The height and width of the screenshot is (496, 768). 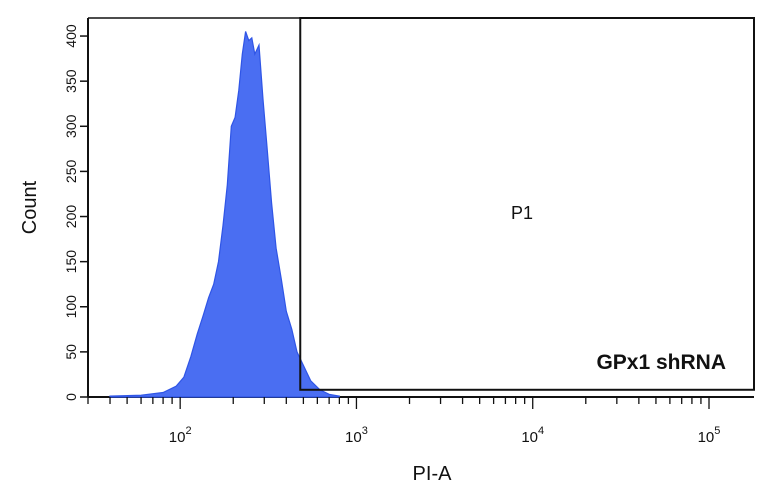 I want to click on y-tick-label: 150, so click(x=71, y=262).